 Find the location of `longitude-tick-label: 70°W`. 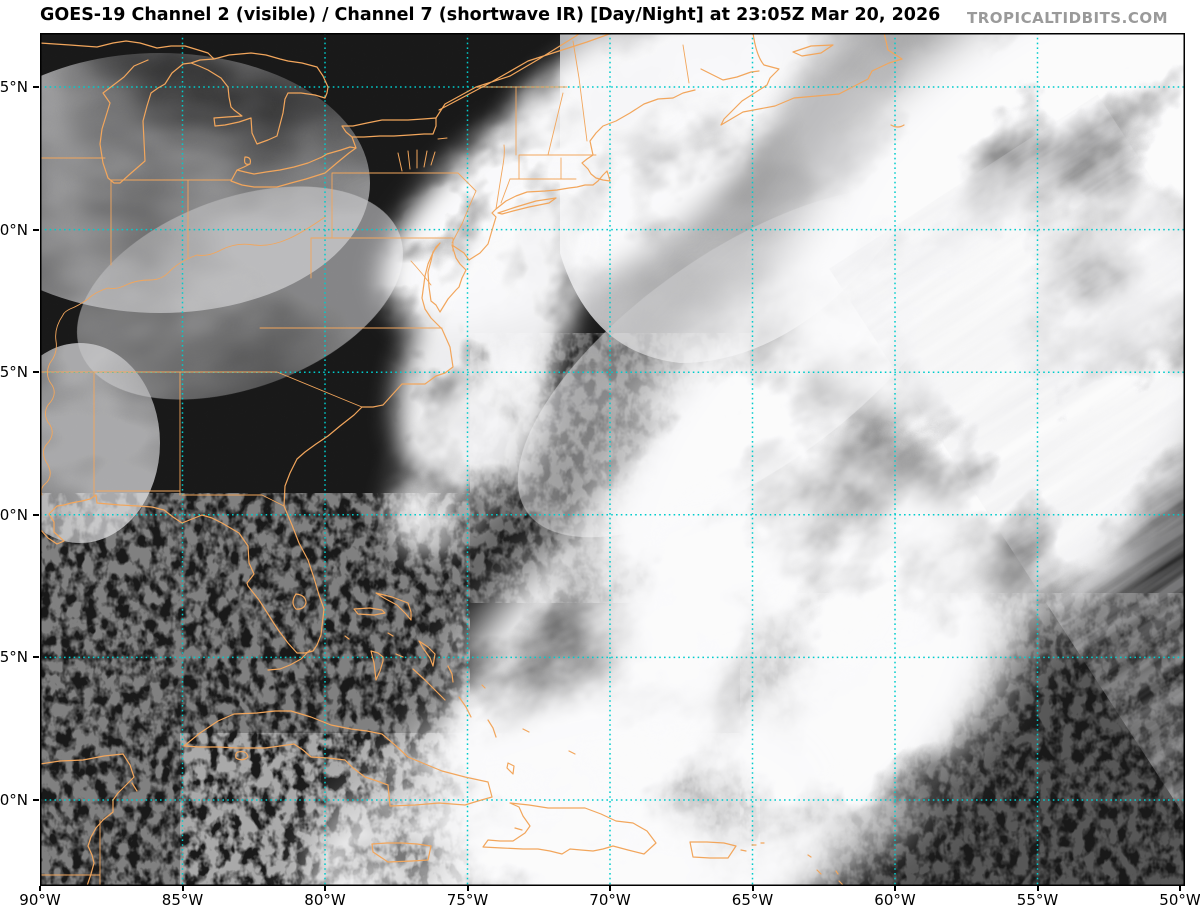

longitude-tick-label: 70°W is located at coordinates (610, 899).